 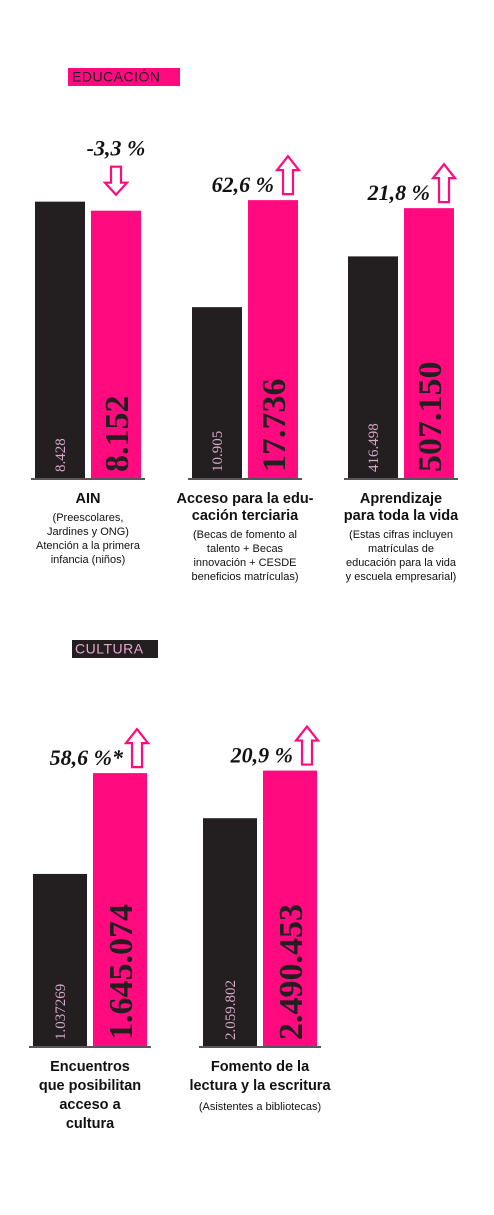 I want to click on chart-subtitle: innovación + CESDE, so click(x=244, y=563).